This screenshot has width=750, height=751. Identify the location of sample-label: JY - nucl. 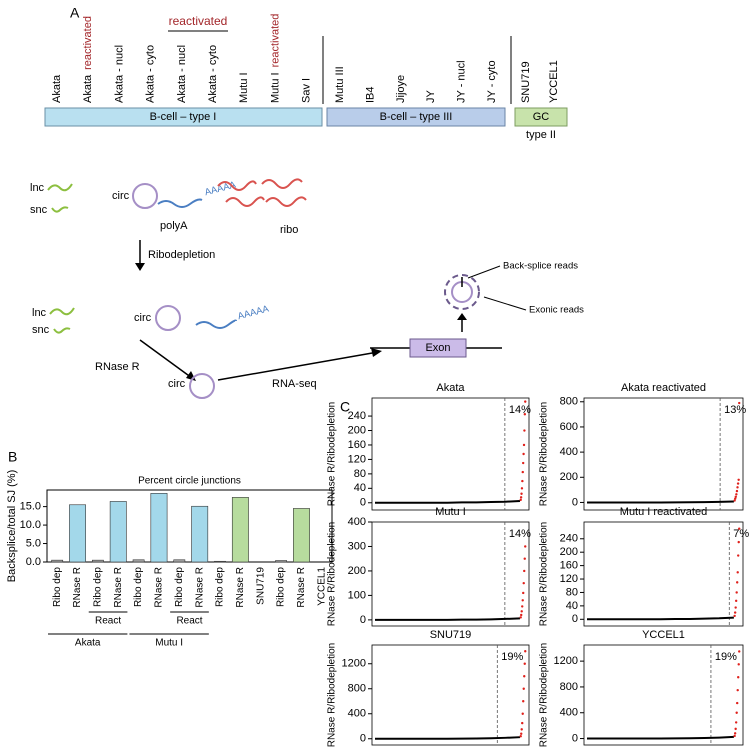
(462, 81).